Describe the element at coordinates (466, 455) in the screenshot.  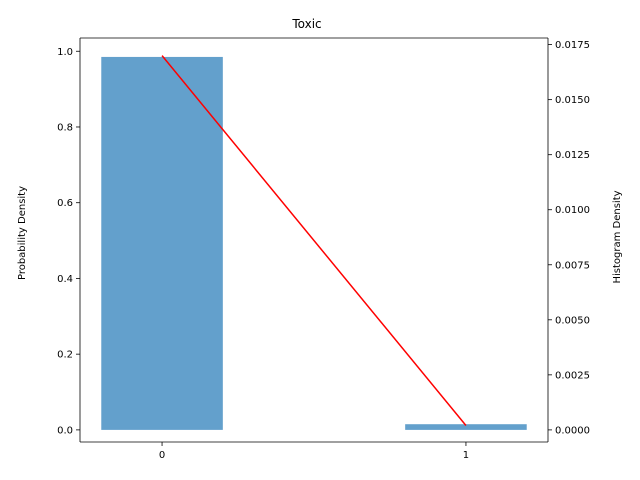
I see `x-tick-label: 1` at that location.